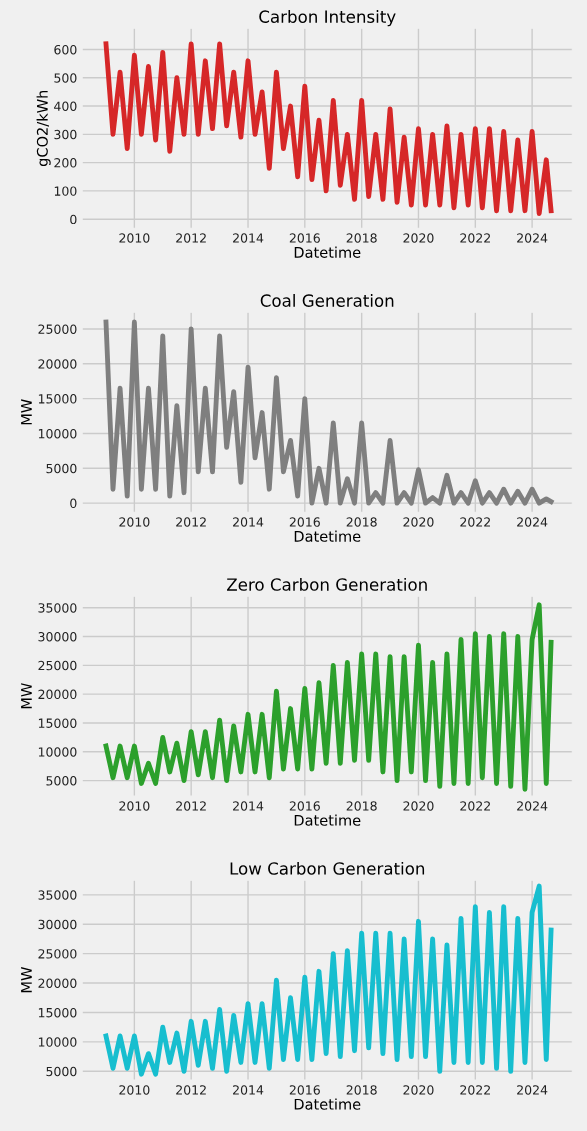 The width and height of the screenshot is (587, 1131). What do you see at coordinates (65, 163) in the screenshot?
I see `y-tick-label: 200` at bounding box center [65, 163].